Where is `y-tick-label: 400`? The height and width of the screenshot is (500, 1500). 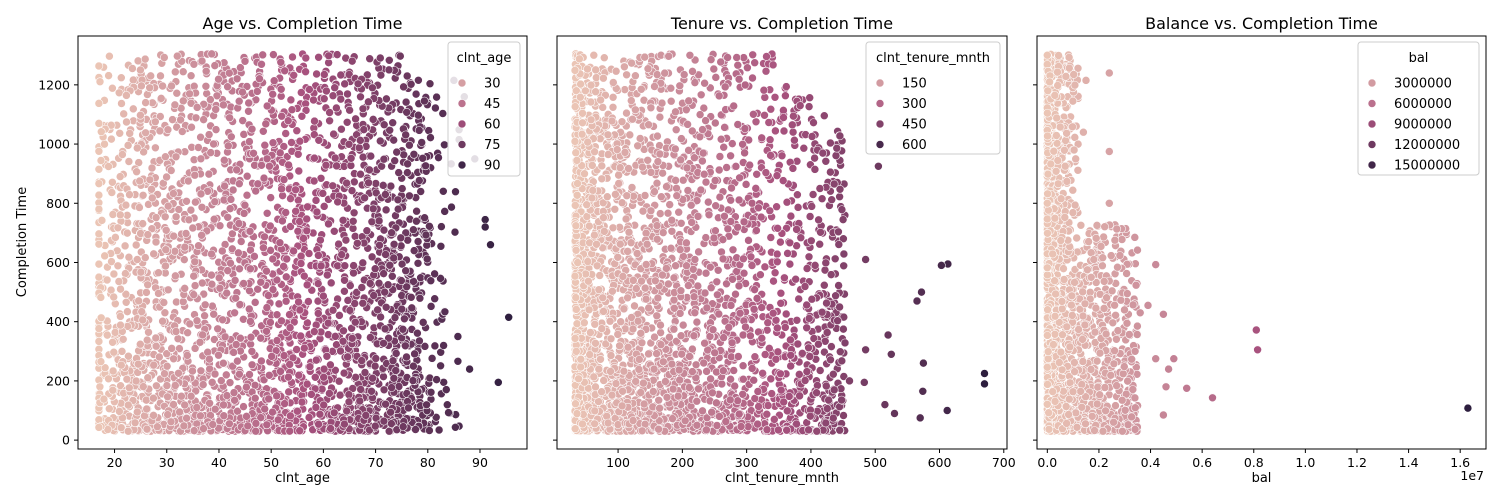 y-tick-label: 400 is located at coordinates (58, 321).